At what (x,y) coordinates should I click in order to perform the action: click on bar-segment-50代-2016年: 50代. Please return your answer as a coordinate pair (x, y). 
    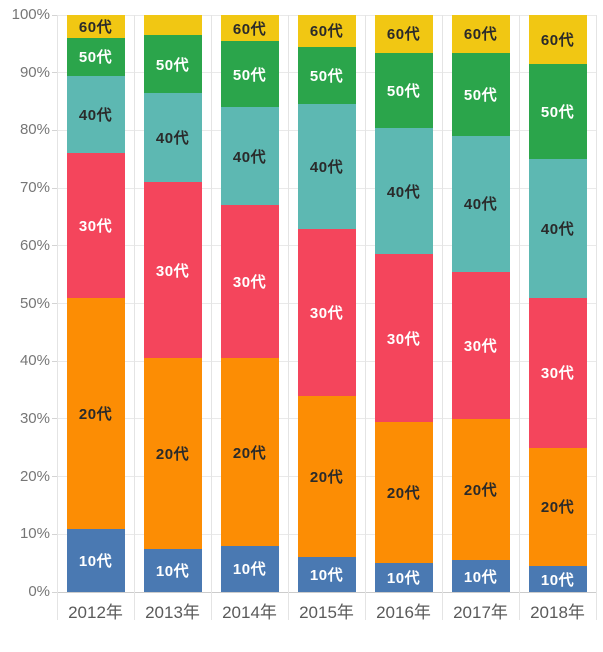
    Looking at the image, I should click on (403, 90).